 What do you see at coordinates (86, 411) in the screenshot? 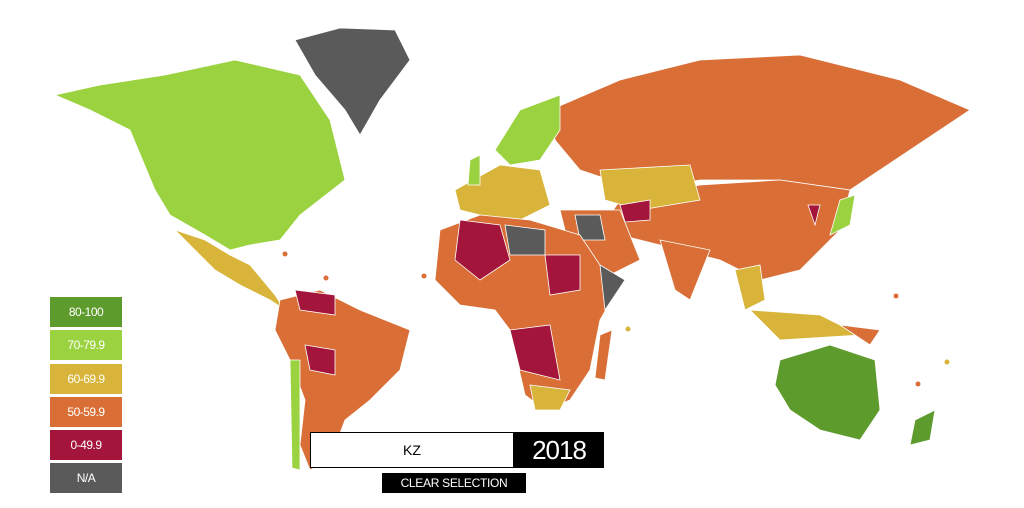
I see `legend-item: 50-59.9` at bounding box center [86, 411].